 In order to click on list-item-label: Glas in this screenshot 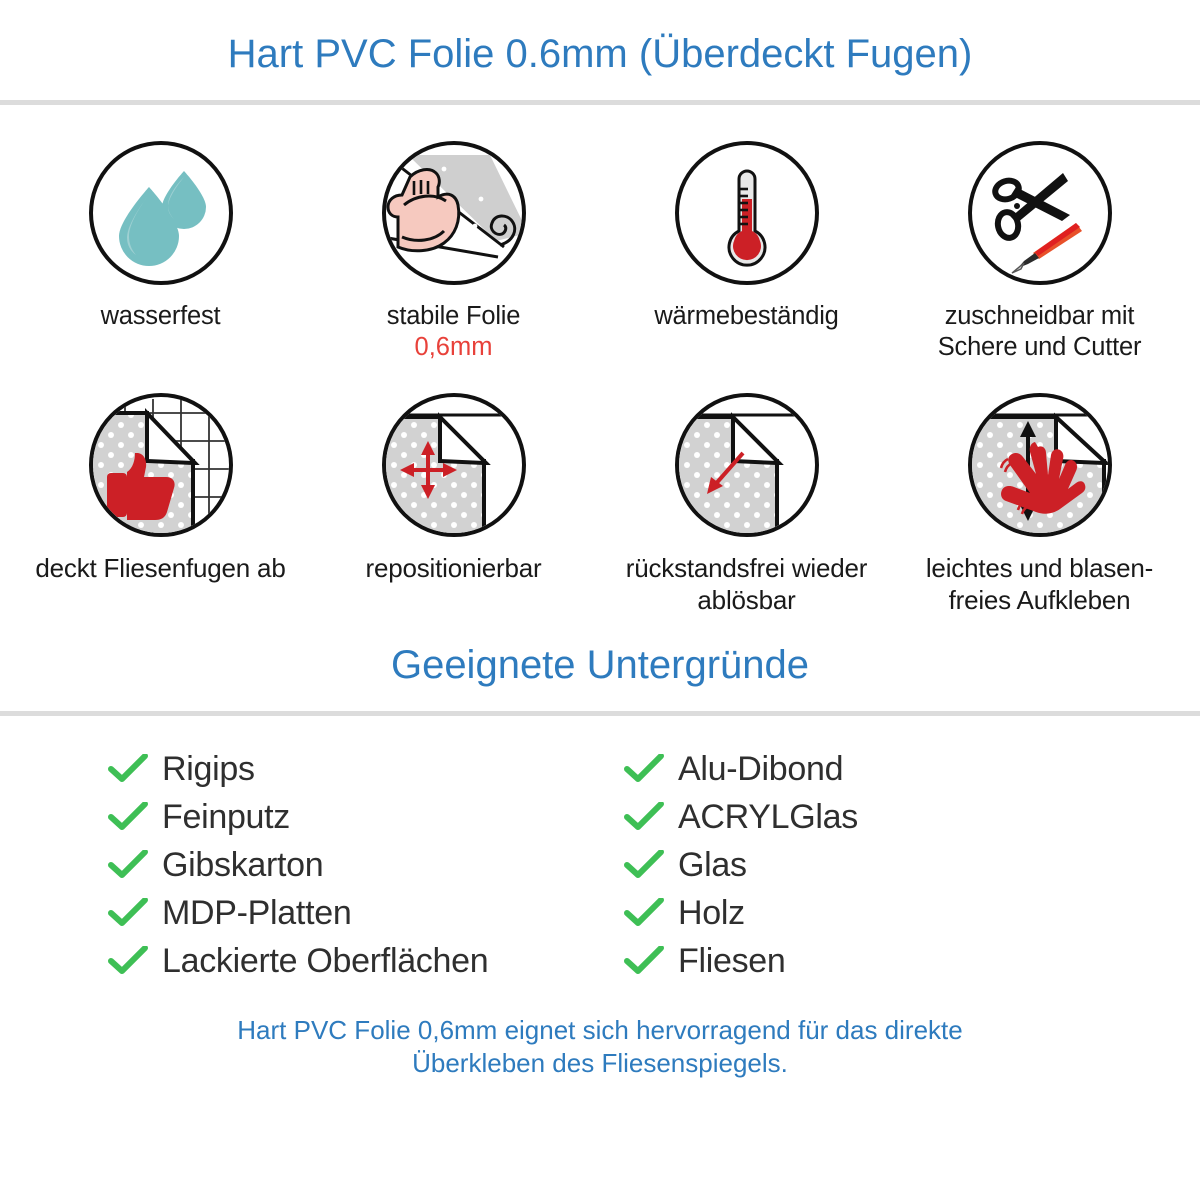, I will do `click(712, 864)`.